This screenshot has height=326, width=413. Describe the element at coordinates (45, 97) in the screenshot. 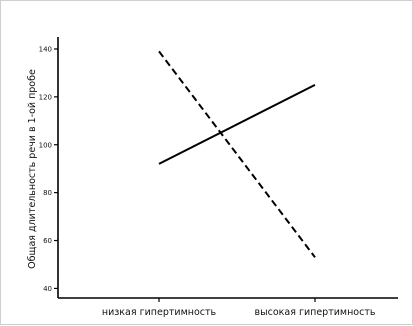

I see `y-tick-label: 120` at that location.